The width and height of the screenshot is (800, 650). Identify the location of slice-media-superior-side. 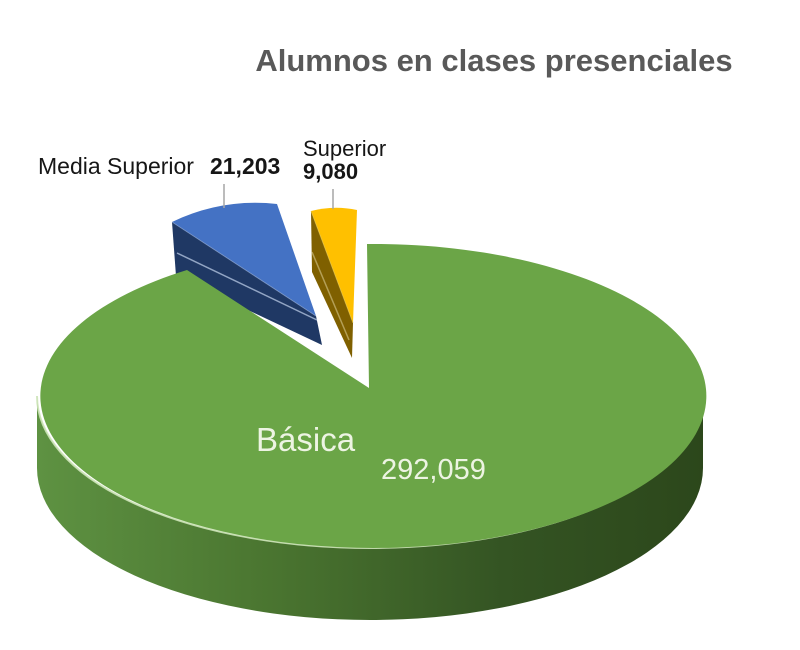
(247, 283).